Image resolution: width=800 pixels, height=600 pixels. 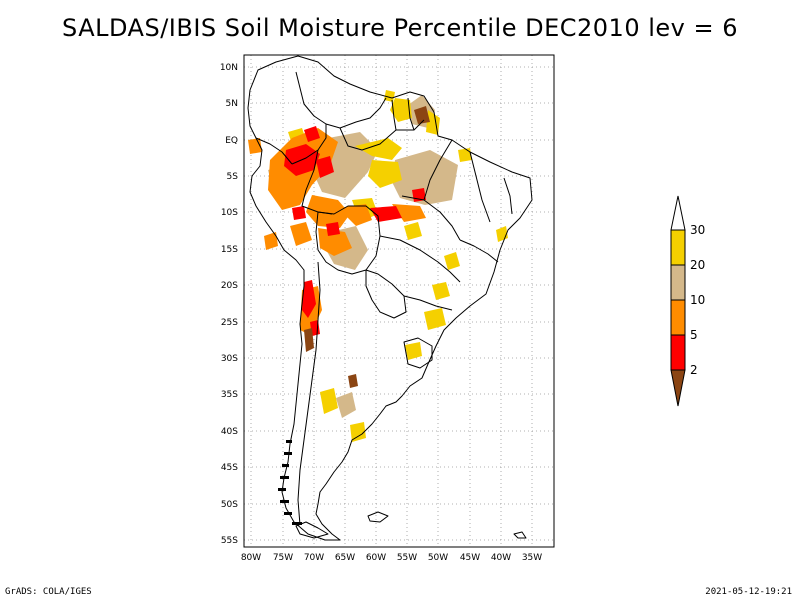 What do you see at coordinates (363, 113) in the screenshot?
I see `border-venezuela-guyana` at bounding box center [363, 113].